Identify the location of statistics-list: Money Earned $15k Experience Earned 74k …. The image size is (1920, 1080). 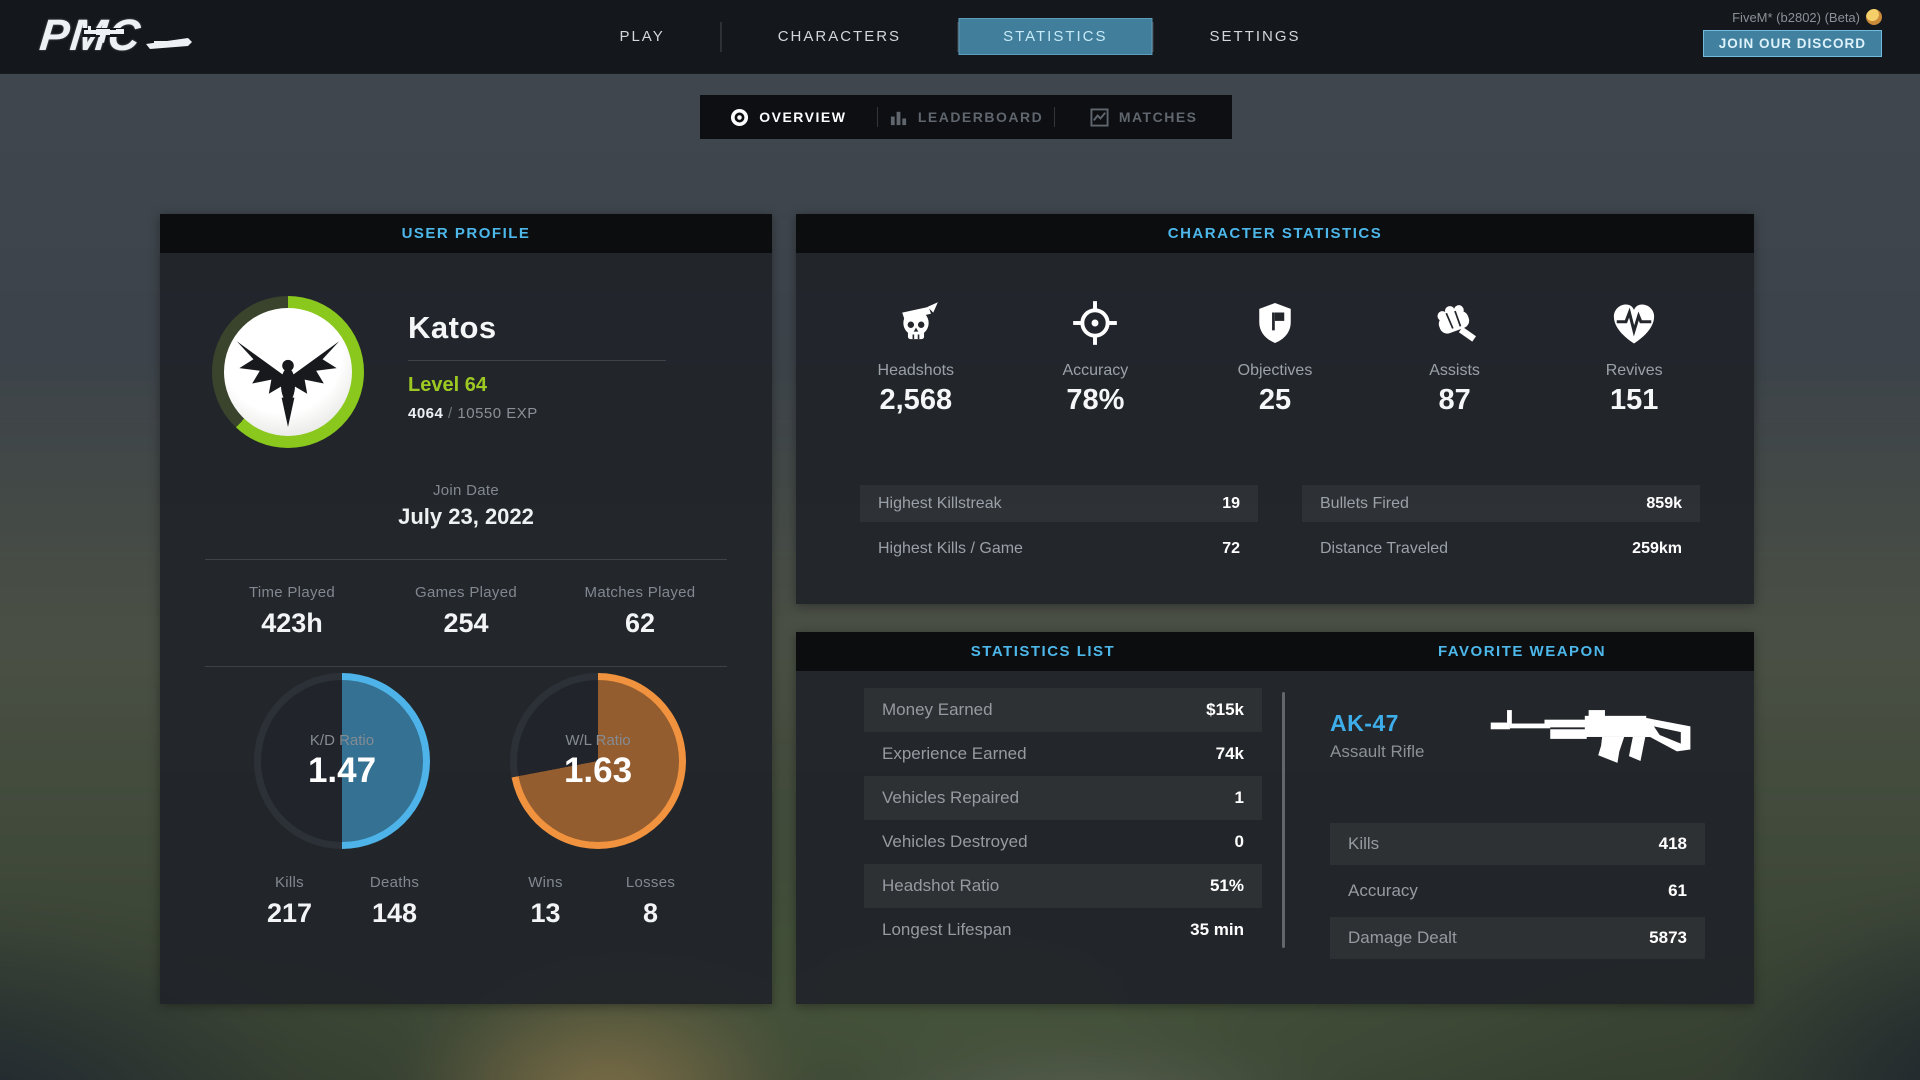
(1063, 820).